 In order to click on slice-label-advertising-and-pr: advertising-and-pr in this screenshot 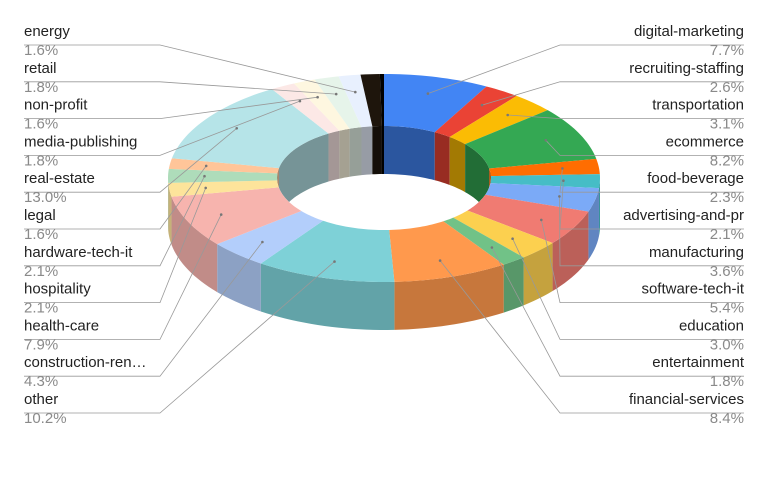, I will do `click(683, 215)`.